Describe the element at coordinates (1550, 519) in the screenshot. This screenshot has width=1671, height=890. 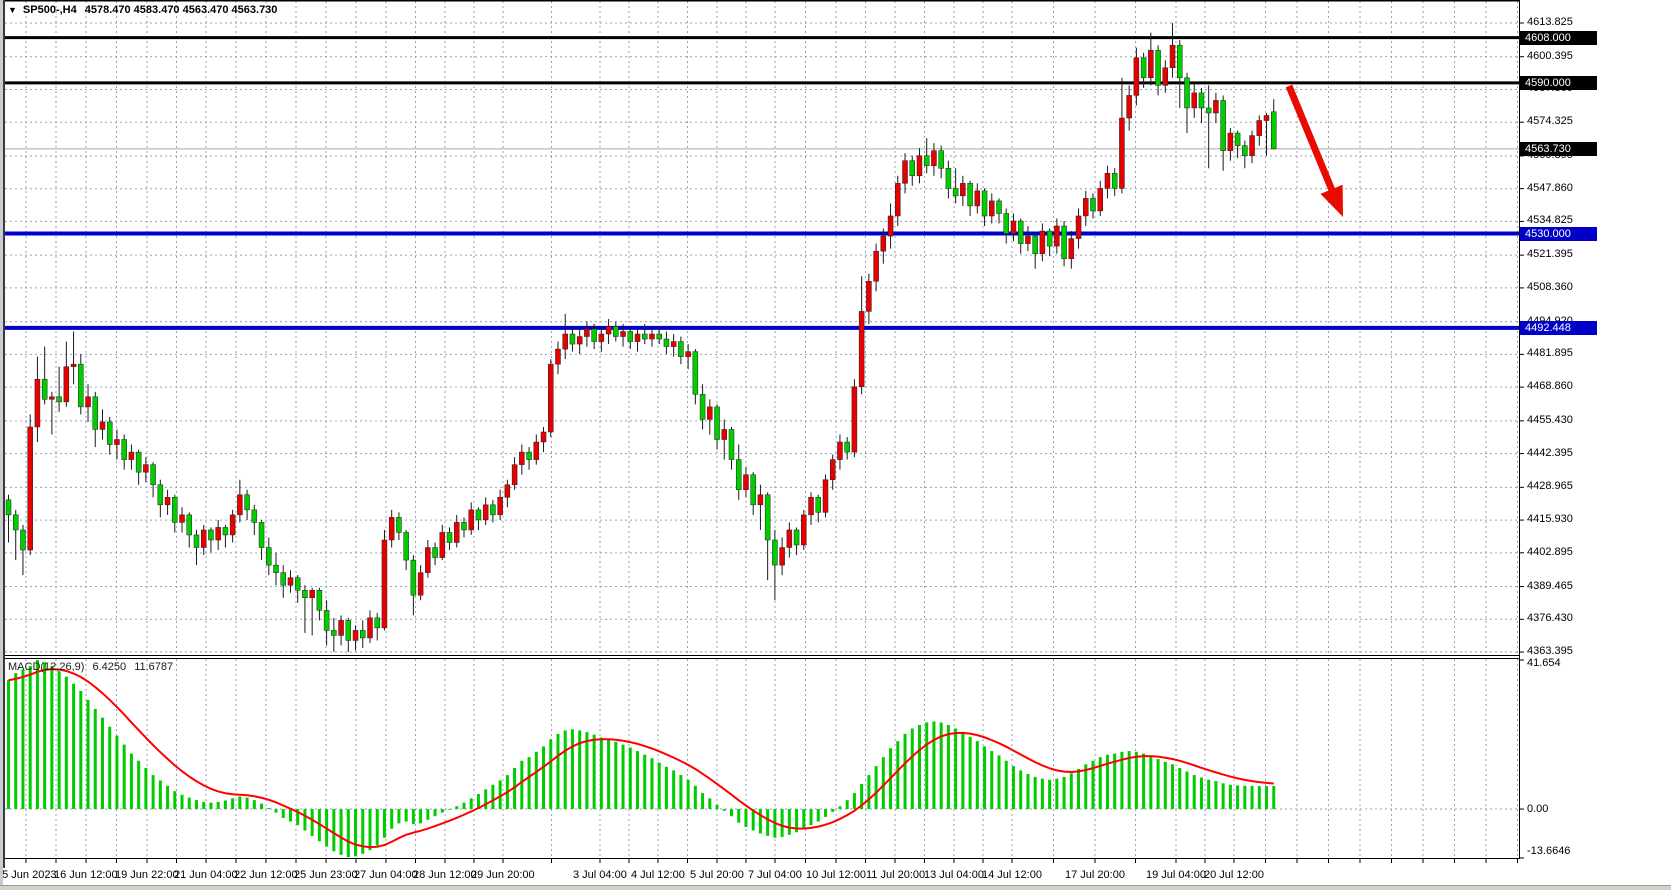
I see `price-tick-label: 4415.930` at that location.